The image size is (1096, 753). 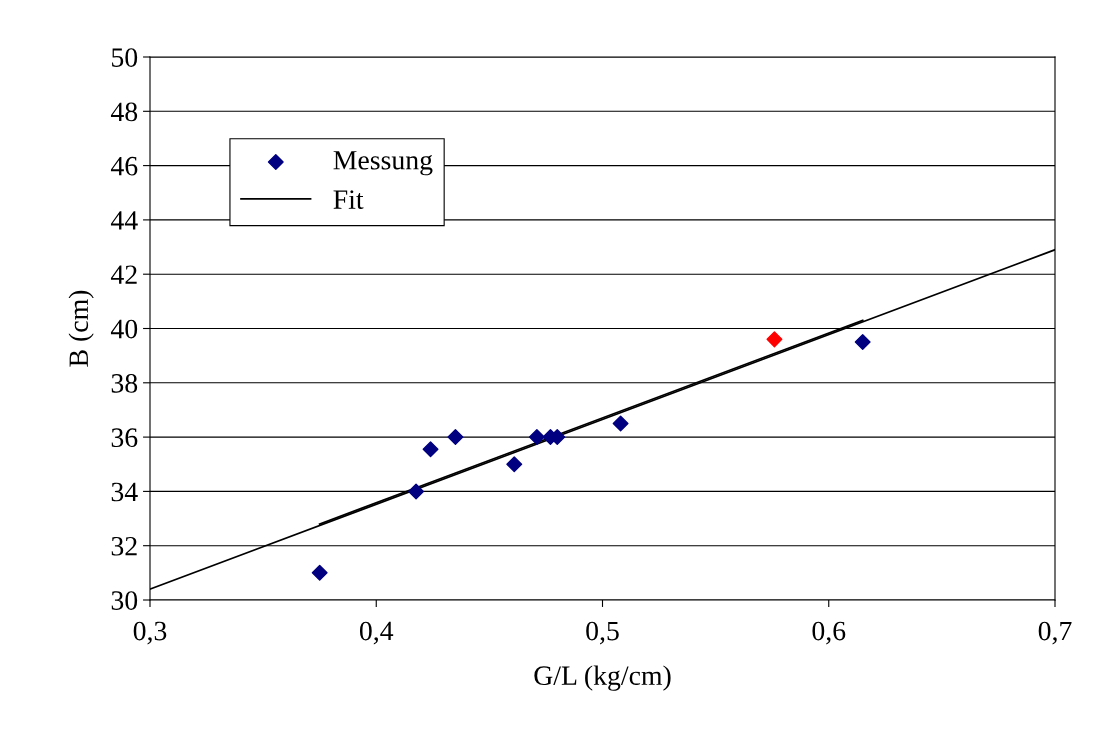 I want to click on y-tick-label: 40, so click(x=124, y=329).